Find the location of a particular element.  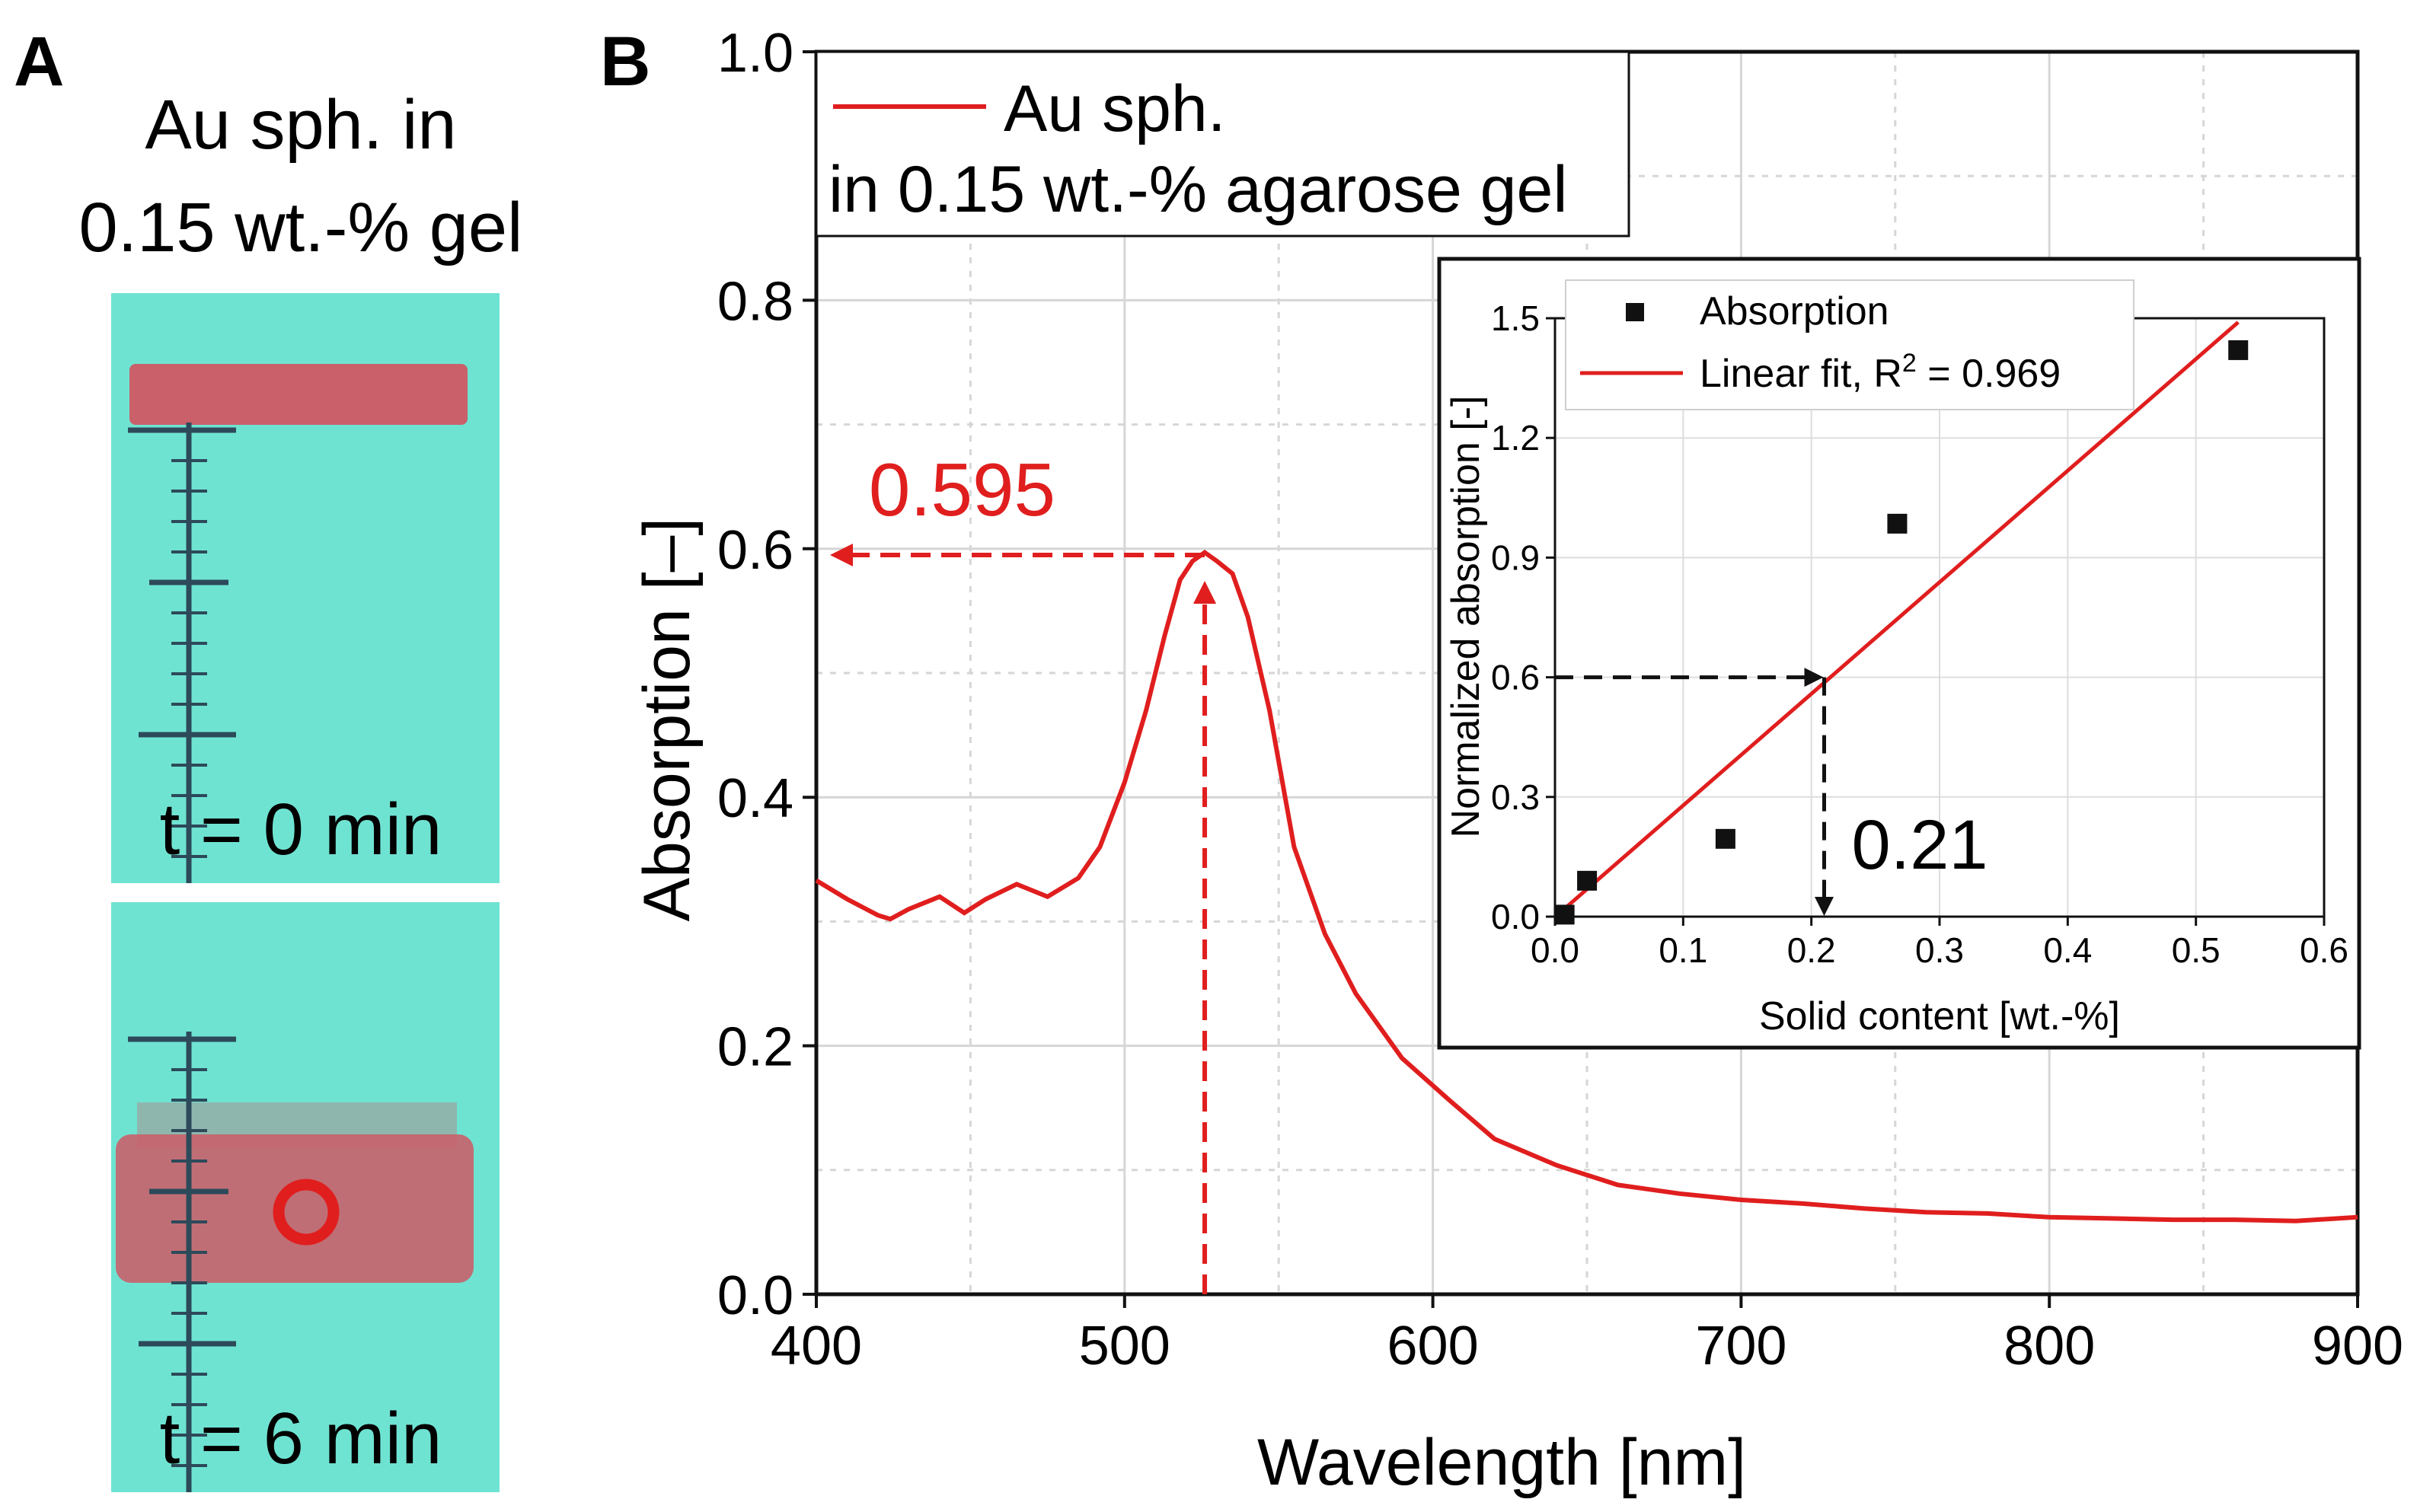

inset-legend: Absorption Linear fit, R2 = 0.969 is located at coordinates (1850, 344).